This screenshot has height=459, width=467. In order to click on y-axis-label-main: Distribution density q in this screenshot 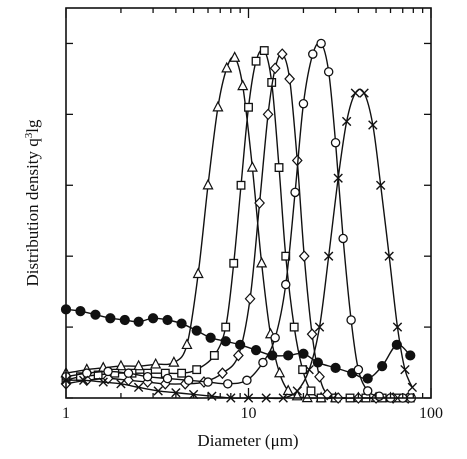, I will do `click(32, 212)`.